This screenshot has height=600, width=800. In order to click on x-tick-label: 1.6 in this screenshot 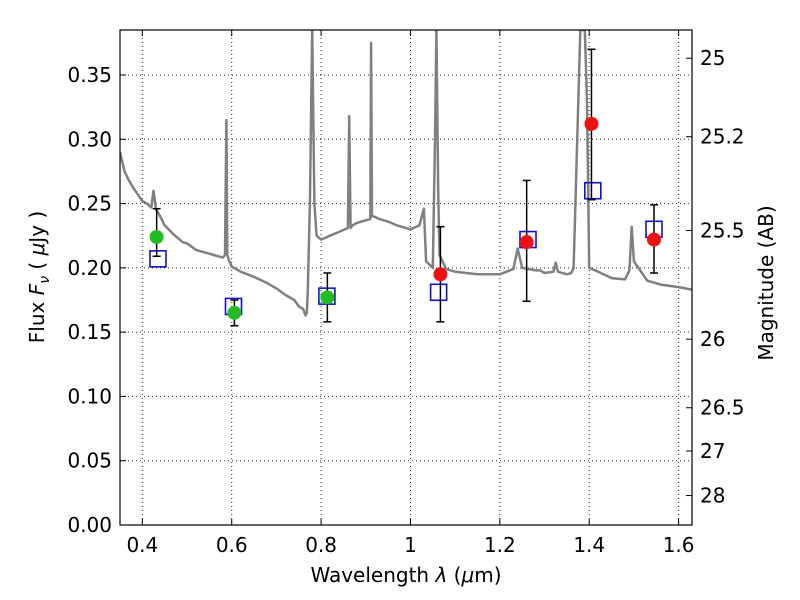, I will do `click(679, 545)`.